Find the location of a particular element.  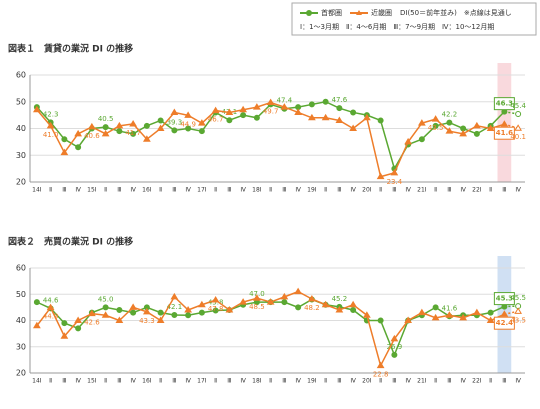

data-label: 23.4 is located at coordinates (395, 182).